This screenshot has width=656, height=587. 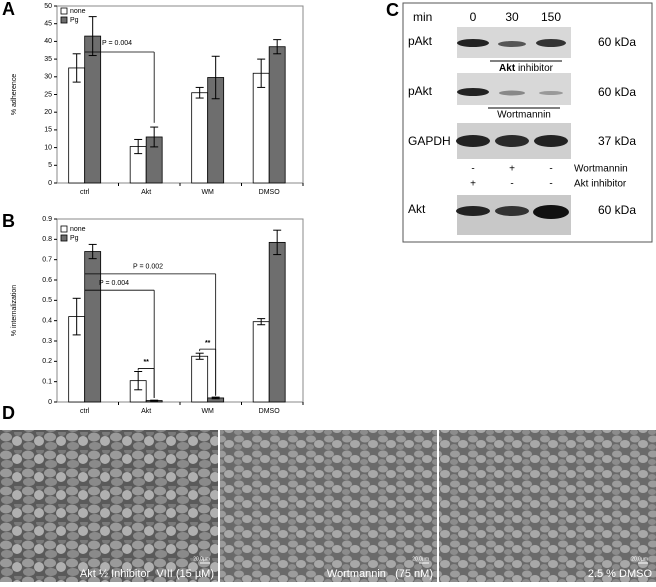 What do you see at coordinates (536, 68) in the screenshot?
I see `treatment-rest: inhibitor` at bounding box center [536, 68].